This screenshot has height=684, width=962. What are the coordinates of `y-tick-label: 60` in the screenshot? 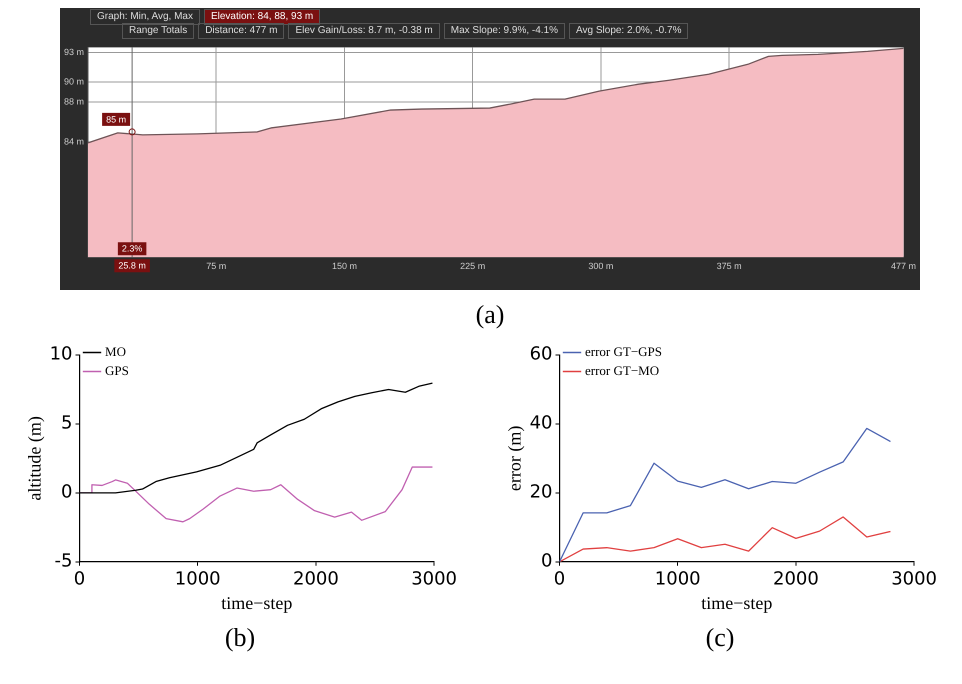 It's located at (541, 354).